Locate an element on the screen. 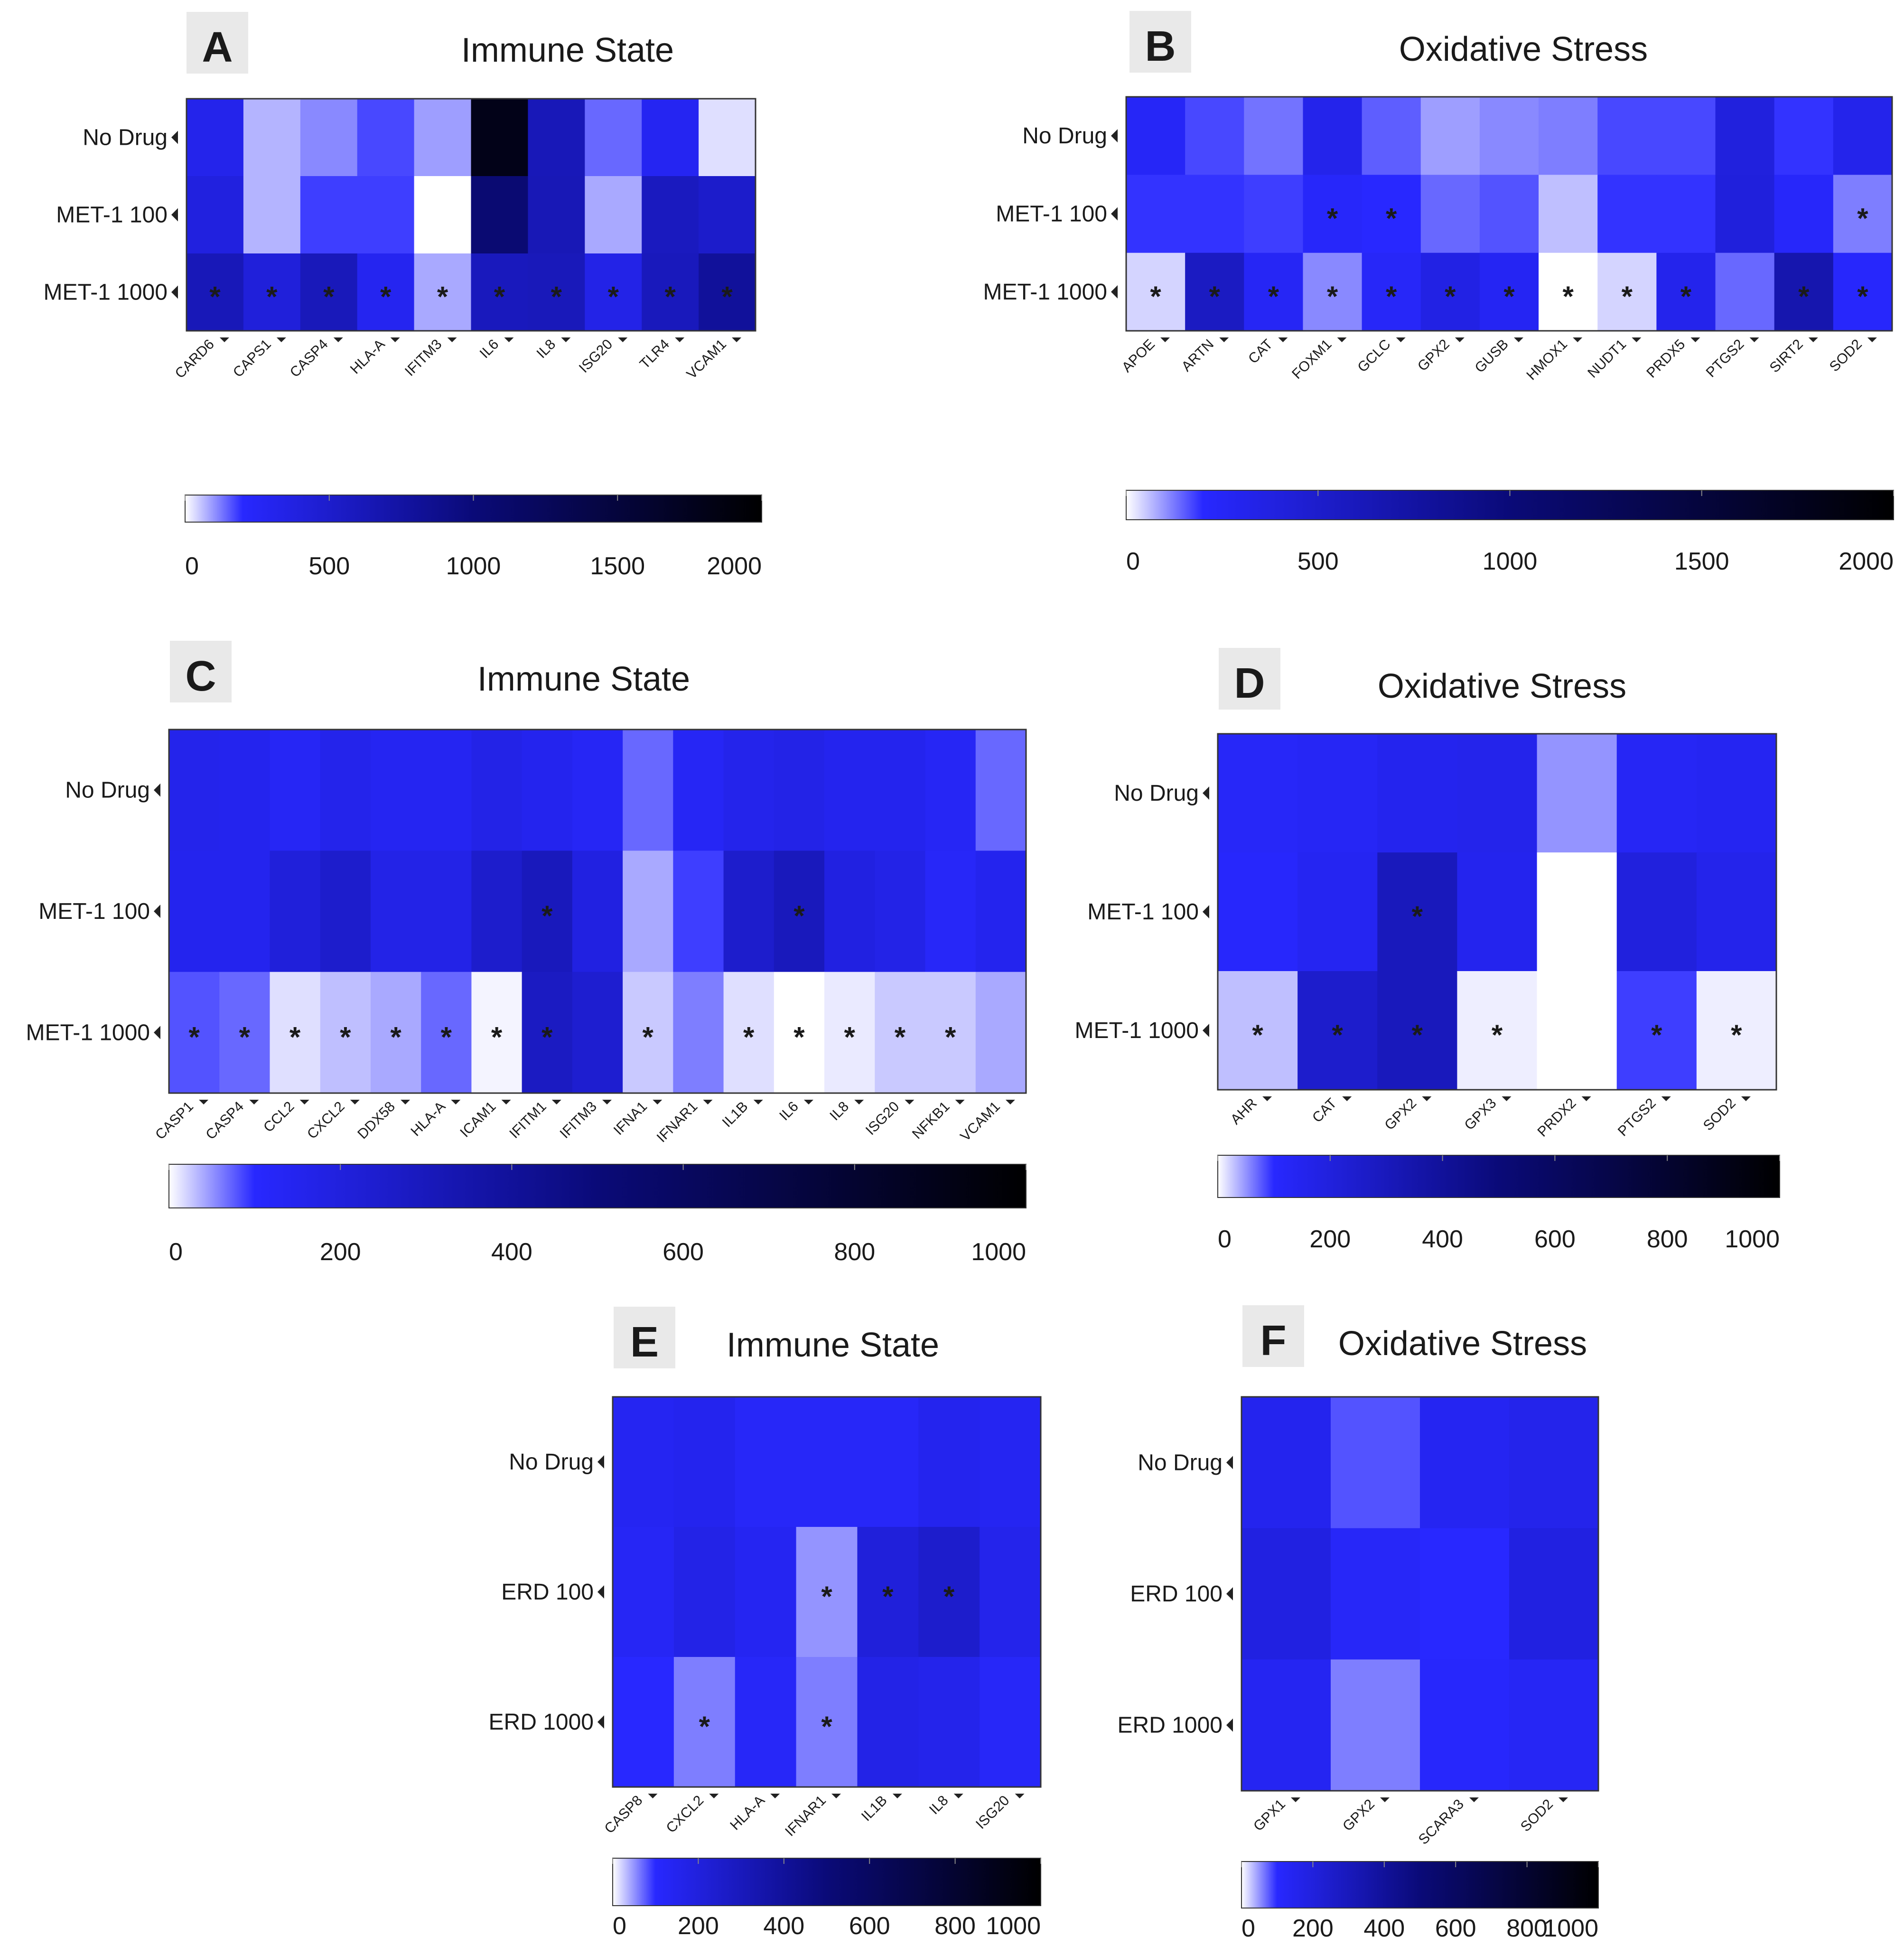 The width and height of the screenshot is (1904, 1946). row-label: ERD 1000 is located at coordinates (541, 1723).